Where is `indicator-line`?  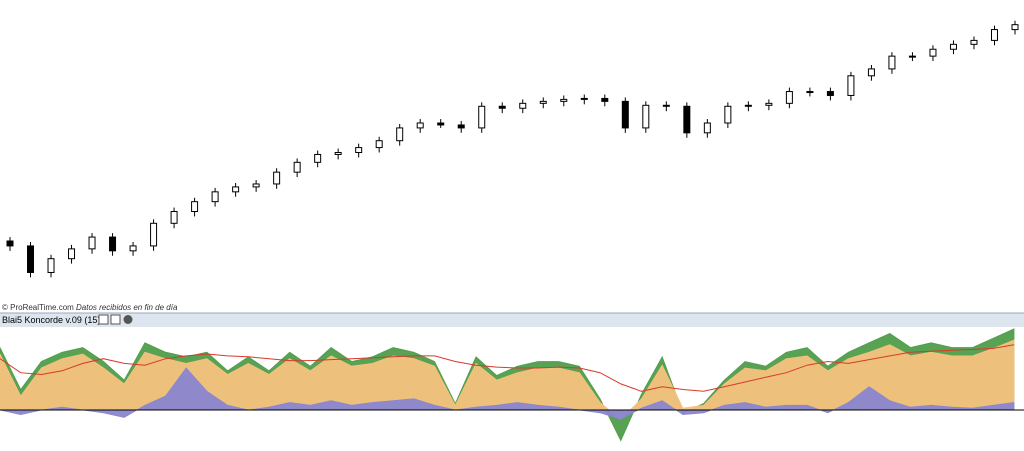 indicator-line is located at coordinates (507, 368).